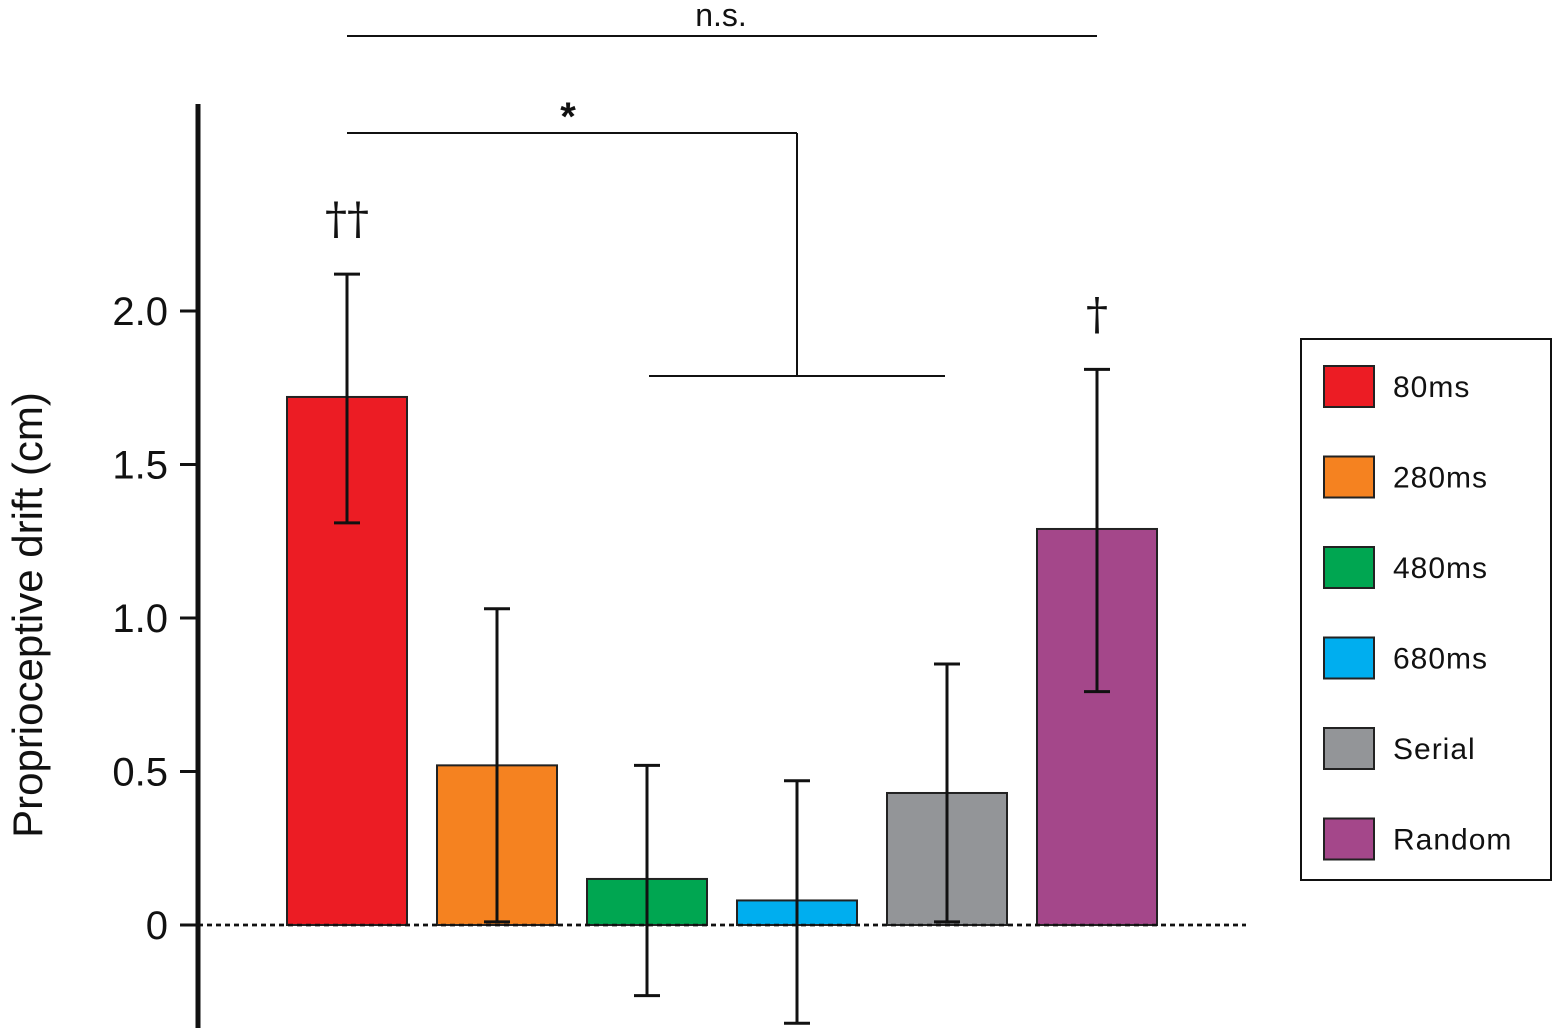 This screenshot has height=1034, width=1559. Describe the element at coordinates (140, 312) in the screenshot. I see `y-tick-label: 2.0` at that location.